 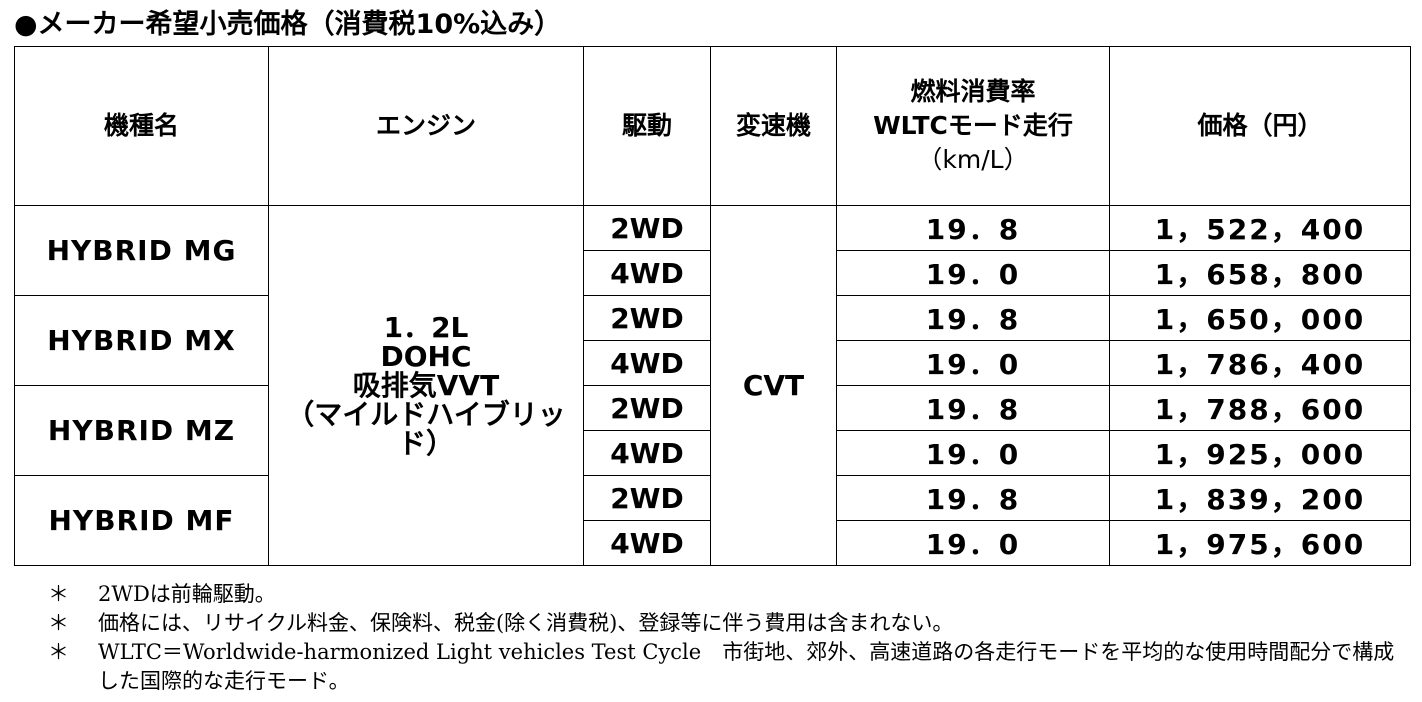 I want to click on price-cell: 1，522，400, so click(x=1260, y=228).